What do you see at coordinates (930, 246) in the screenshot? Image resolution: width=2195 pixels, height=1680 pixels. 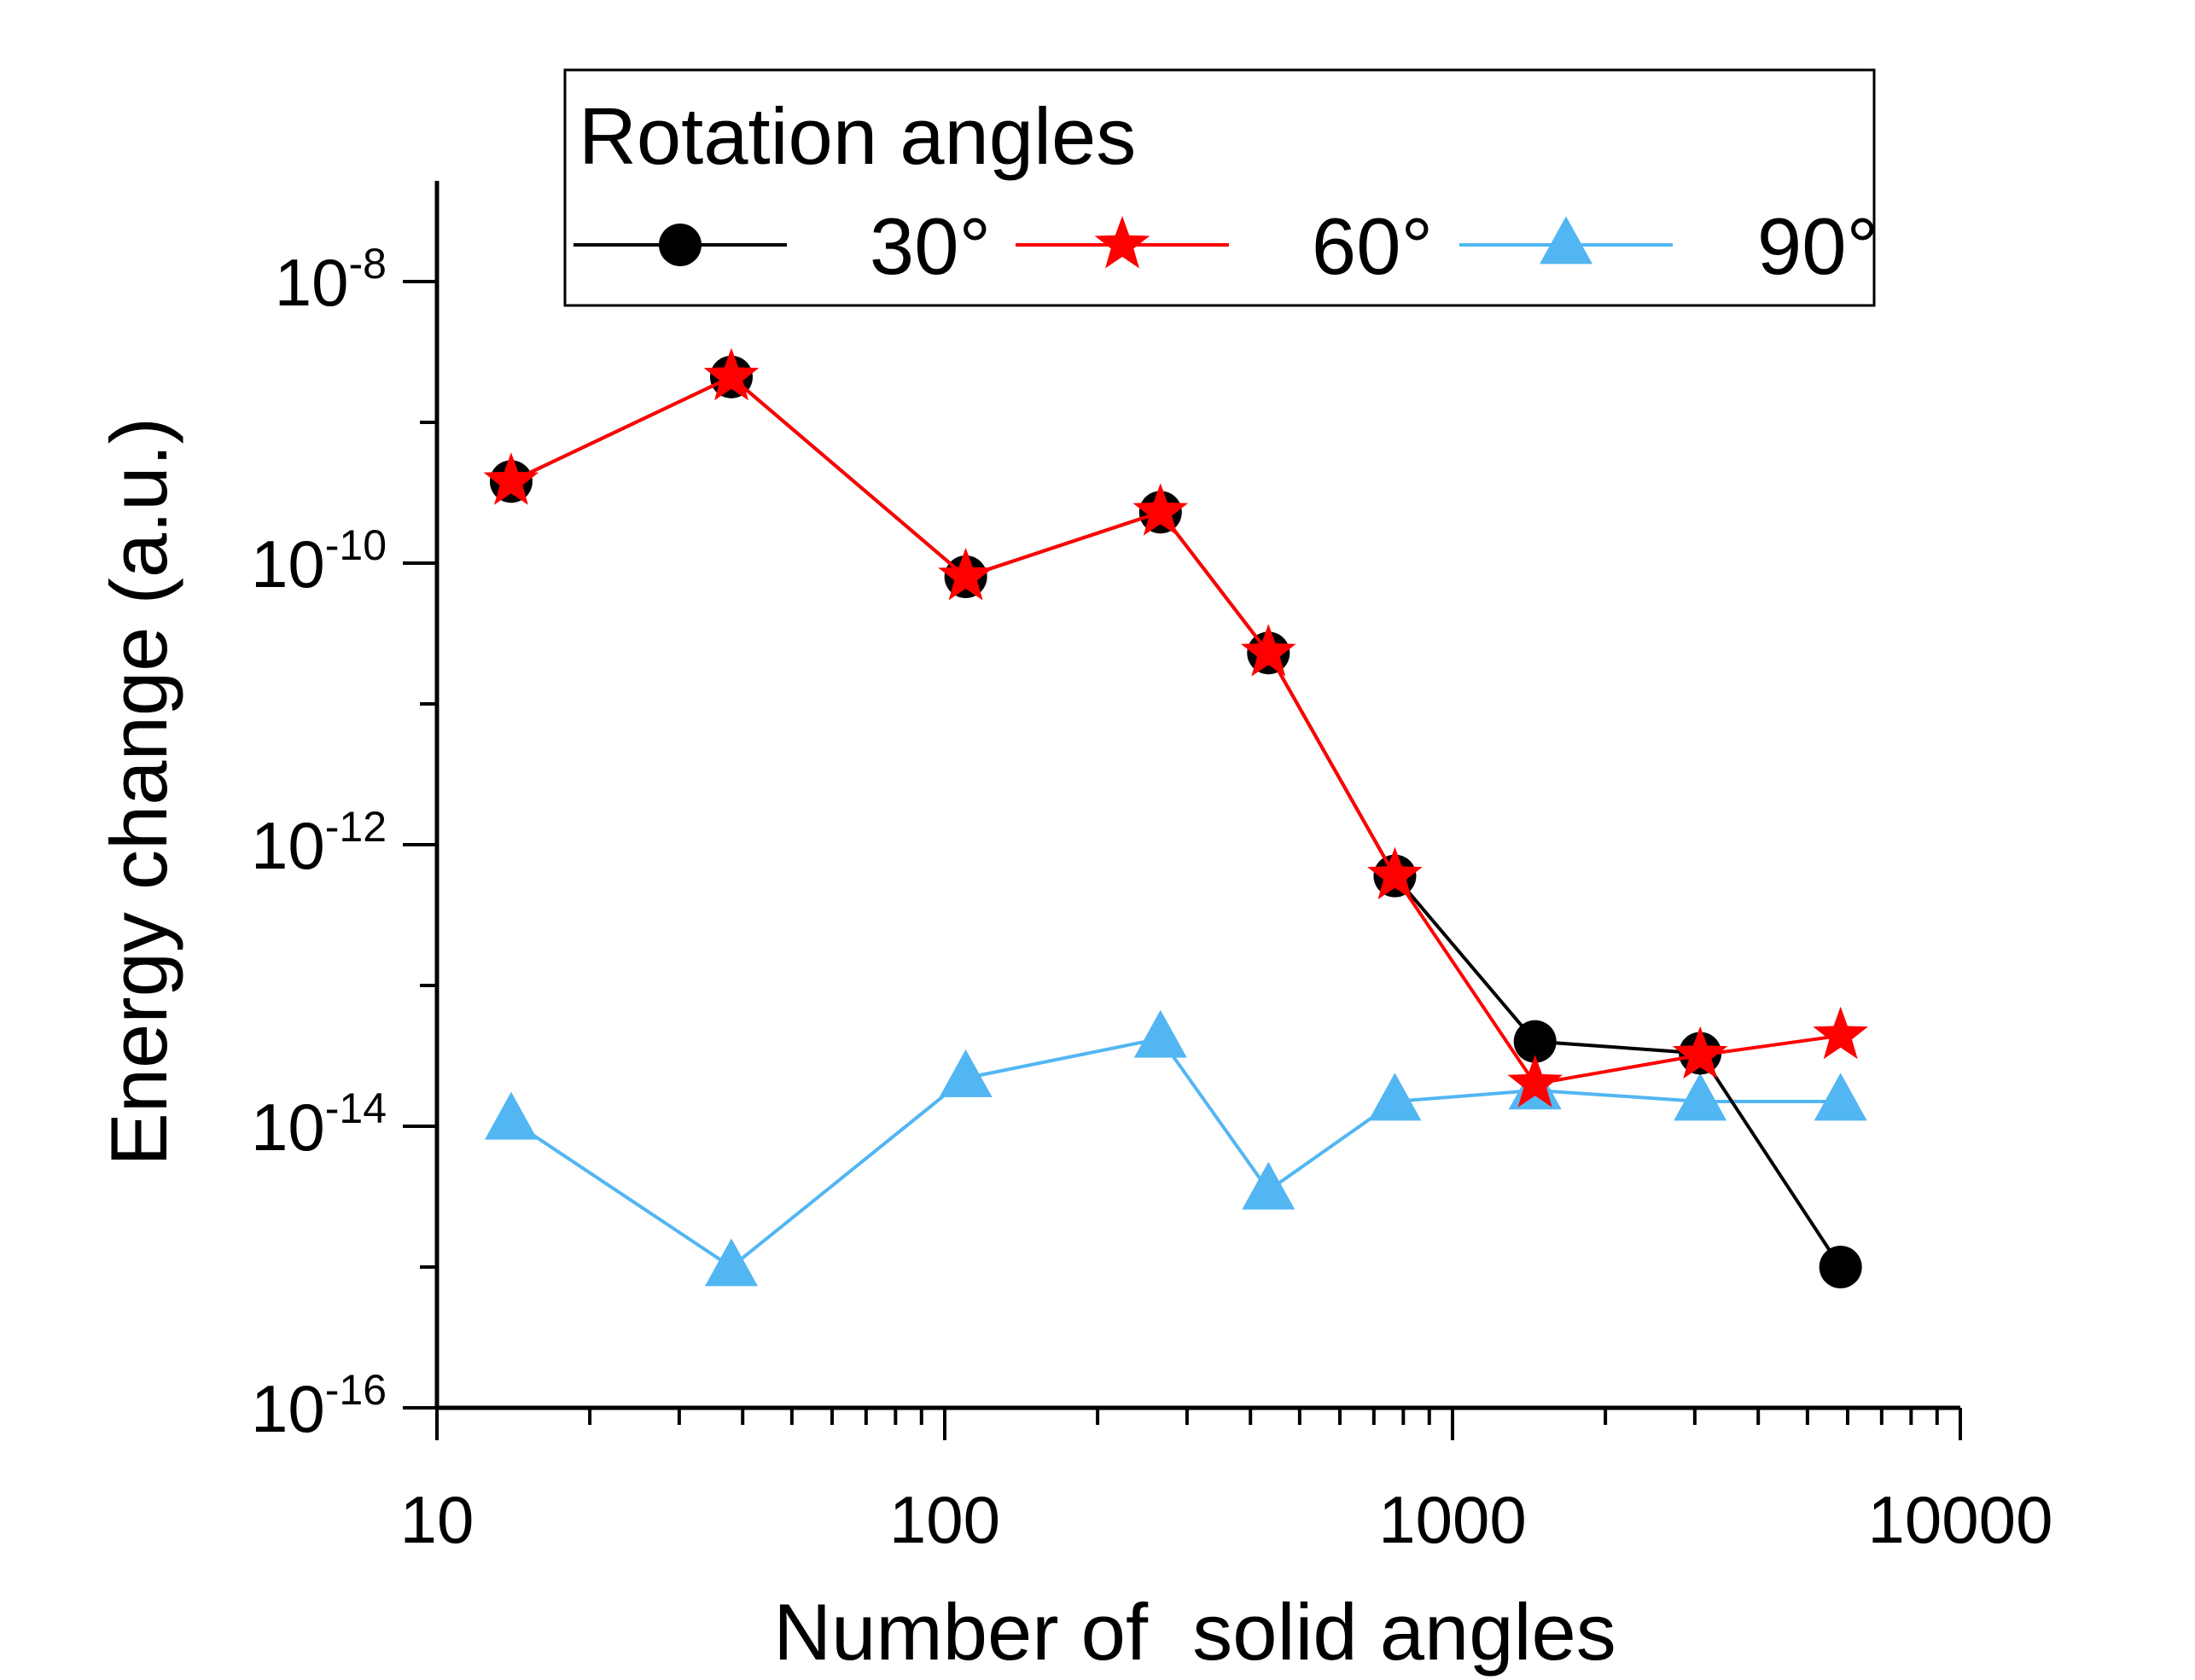 I see `legend-label: 30°` at bounding box center [930, 246].